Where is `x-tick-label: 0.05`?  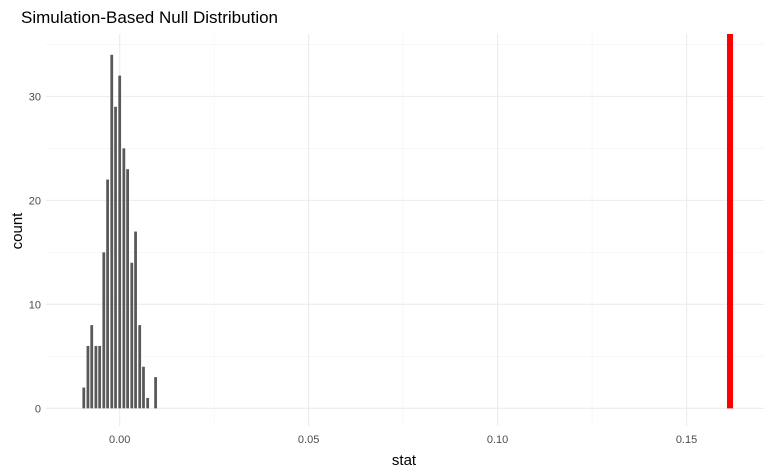 x-tick-label: 0.05 is located at coordinates (308, 440).